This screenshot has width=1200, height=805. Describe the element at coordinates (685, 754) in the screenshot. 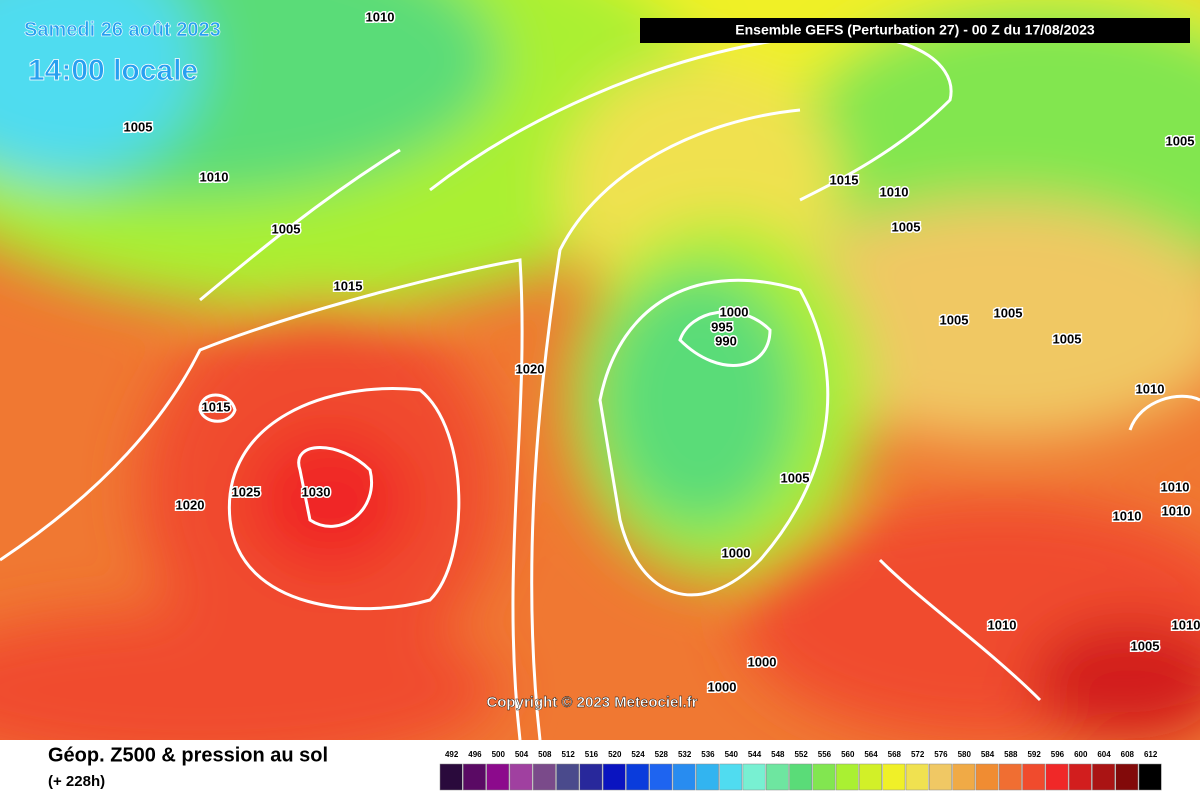

I see `colorbar-label: 532` at that location.